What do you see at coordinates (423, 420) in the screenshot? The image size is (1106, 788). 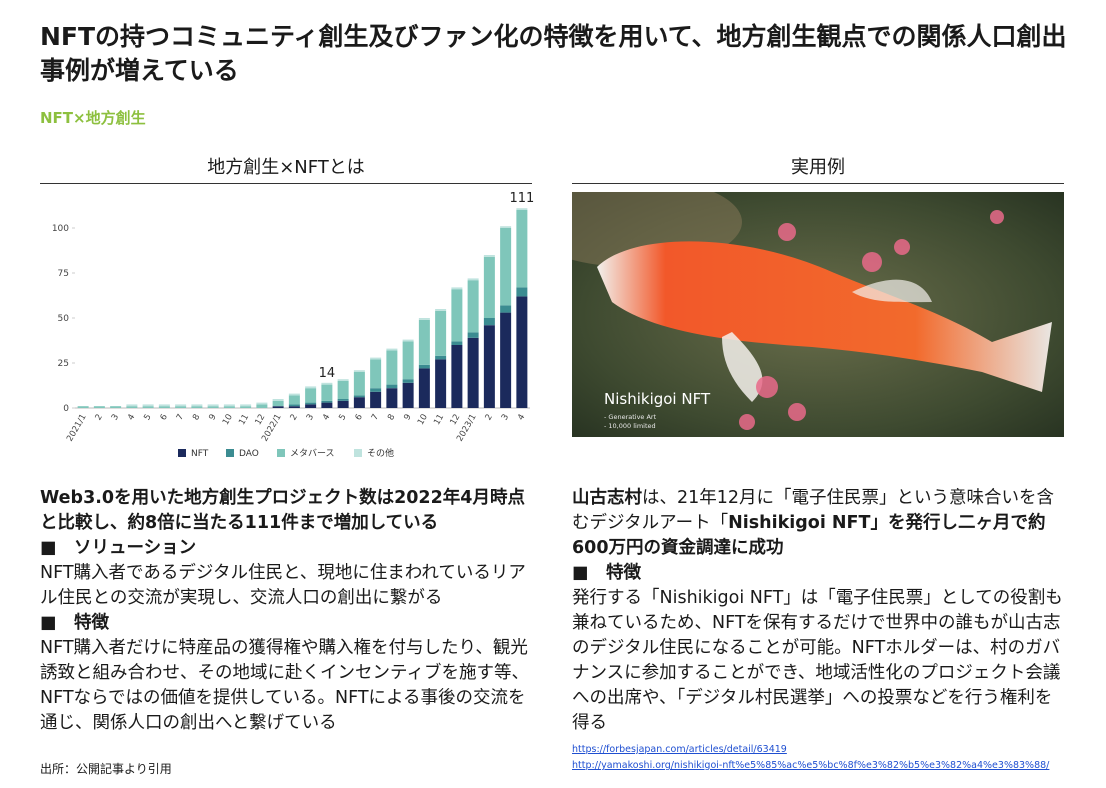 I see `x-tick-label: 10` at bounding box center [423, 420].